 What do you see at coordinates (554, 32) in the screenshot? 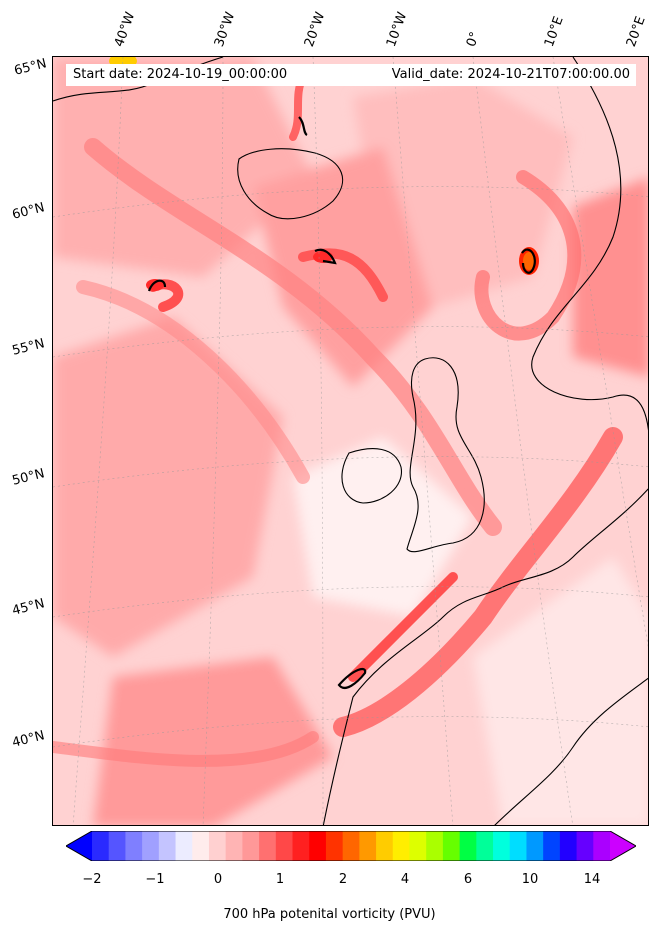
I see `lon-label-10e: 10°E` at bounding box center [554, 32].